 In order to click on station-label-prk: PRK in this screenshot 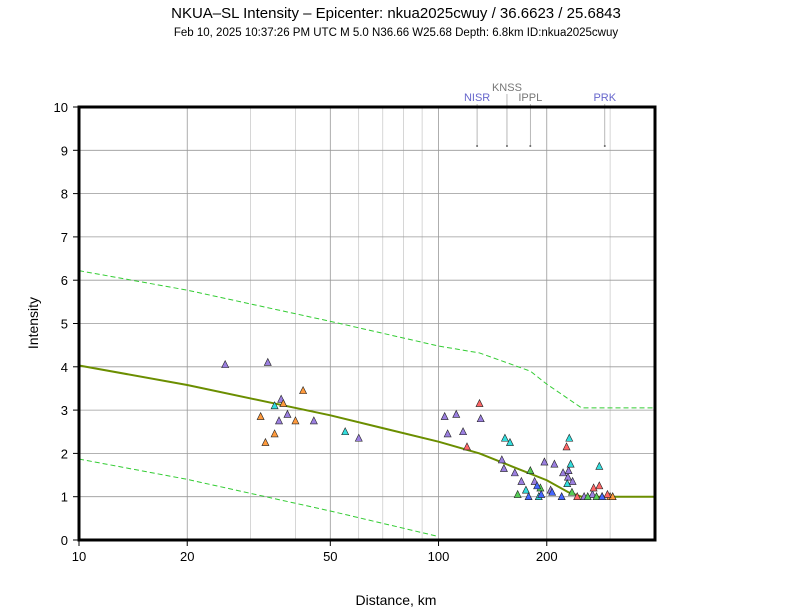, I will do `click(604, 98)`.